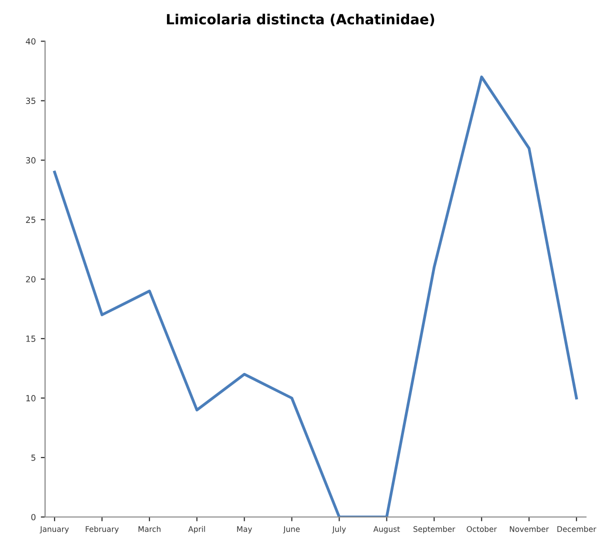 This screenshot has width=601, height=550. What do you see at coordinates (31, 160) in the screenshot?
I see `y-tick-label: 30` at bounding box center [31, 160].